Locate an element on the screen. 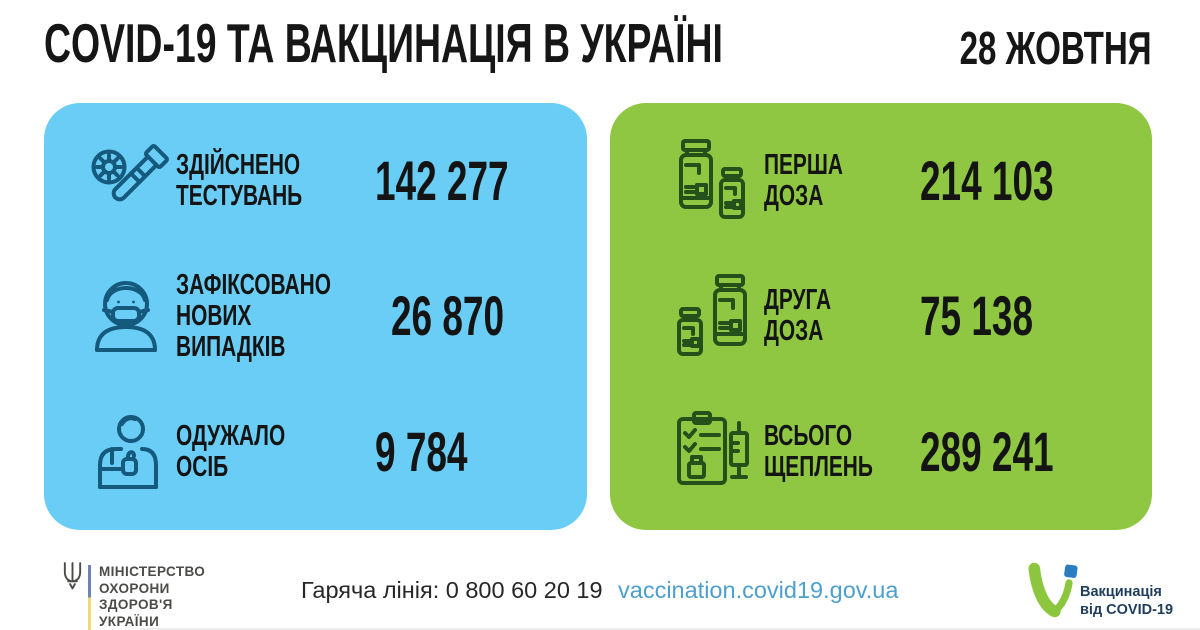  stat-row-first-dose: ПЕРША ДОЗА 214 103 is located at coordinates (881, 181).